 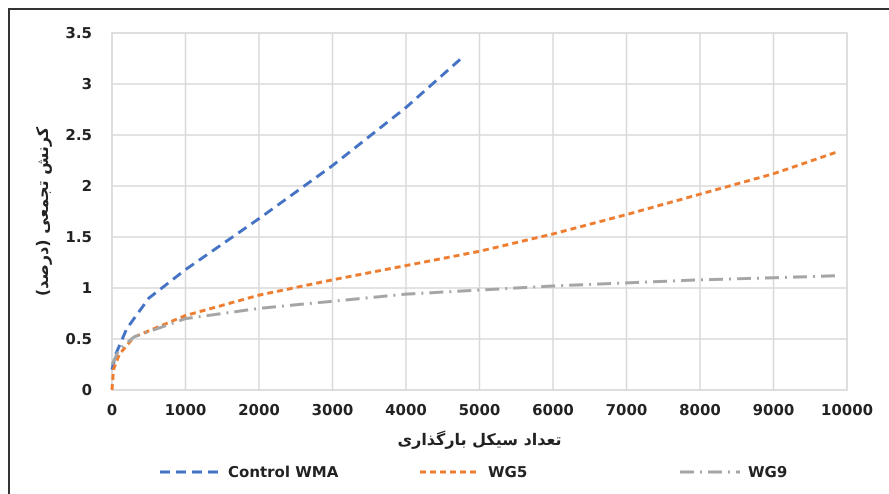 What do you see at coordinates (627, 410) in the screenshot?
I see `x-tick-label: 7000` at bounding box center [627, 410].